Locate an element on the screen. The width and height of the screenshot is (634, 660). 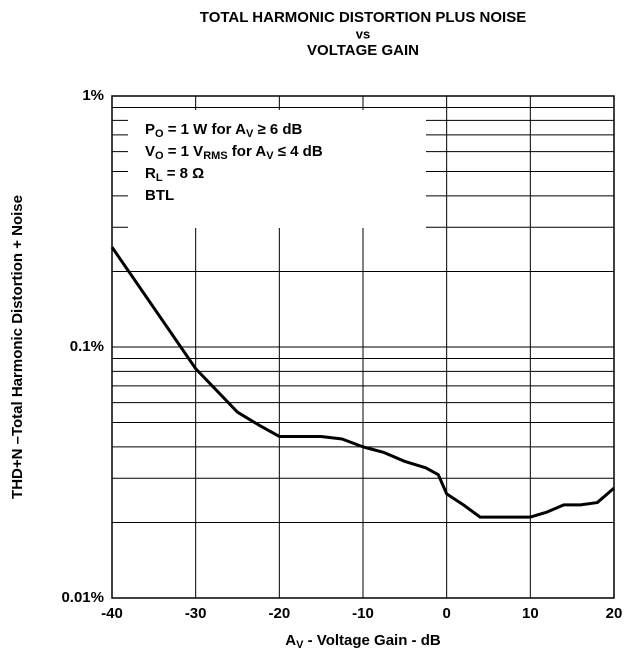
annotation-part: V is located at coordinates (150, 151).